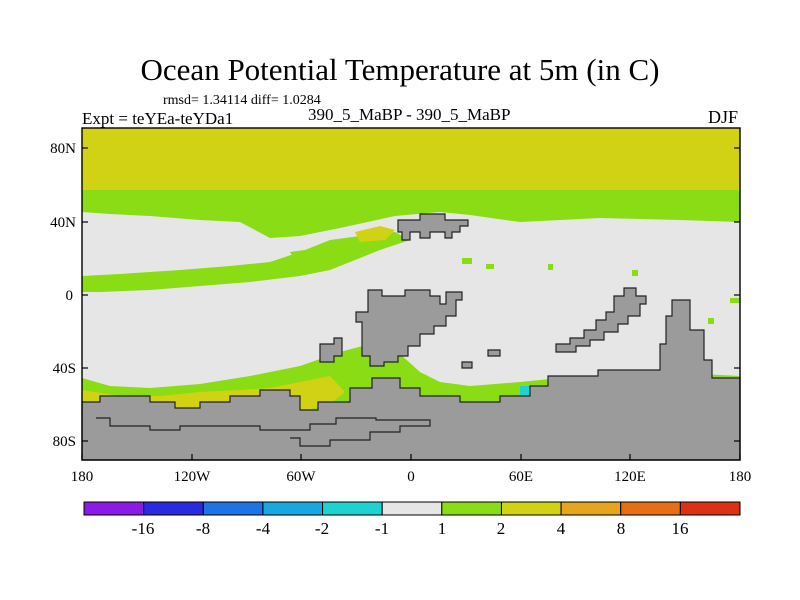  What do you see at coordinates (400, 69) in the screenshot?
I see `map-title: Ocean Potential Temperature at 5m (in C)` at bounding box center [400, 69].